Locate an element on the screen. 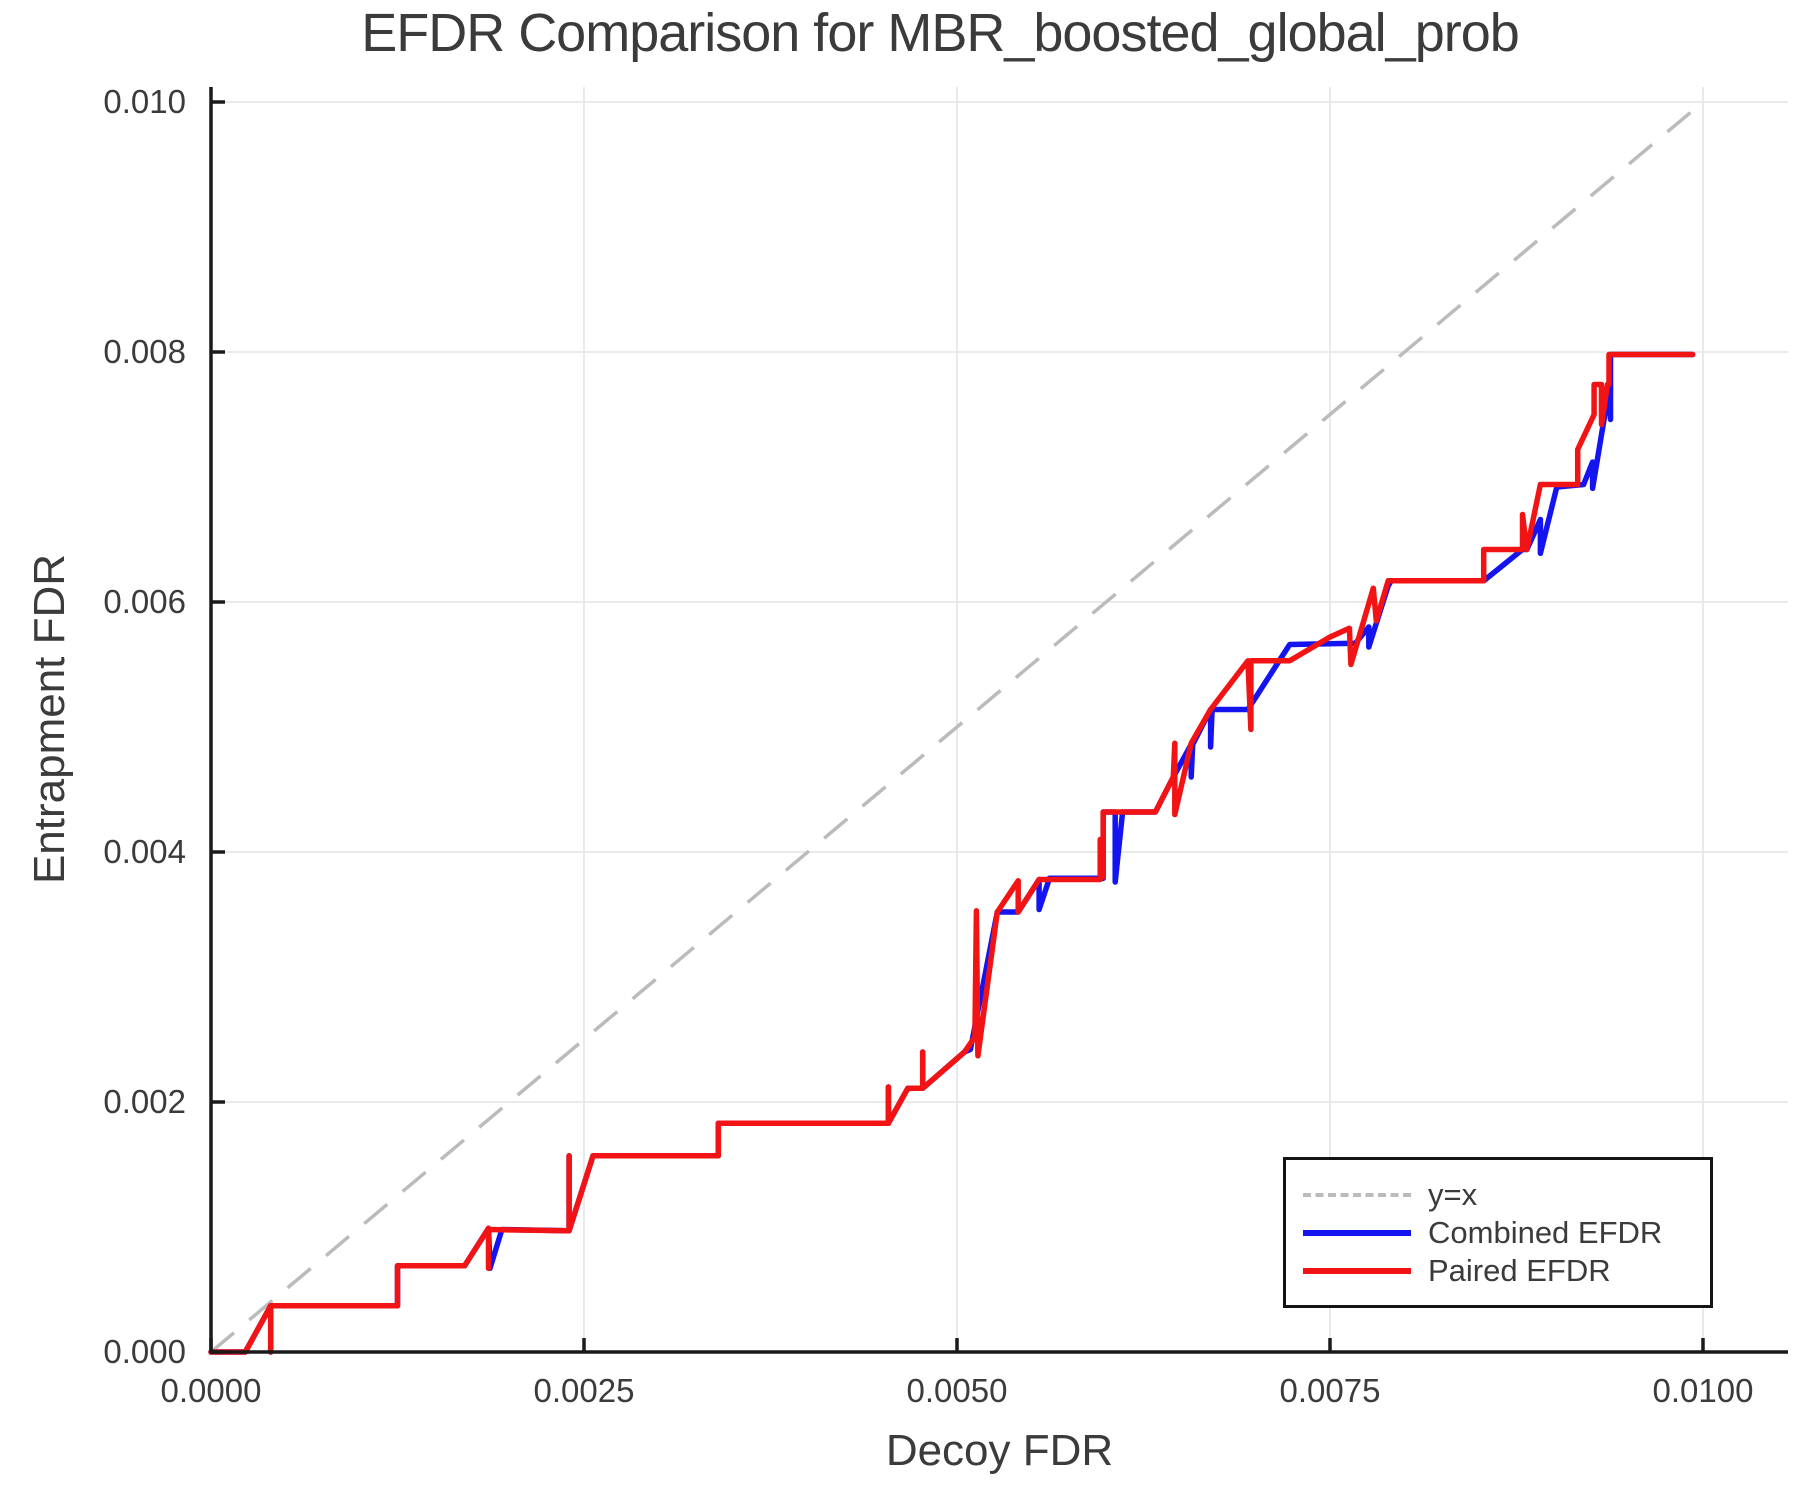 Image resolution: width=1800 pixels, height=1500 pixels. y-axis-label: Entrapment FDR is located at coordinates (49, 719).